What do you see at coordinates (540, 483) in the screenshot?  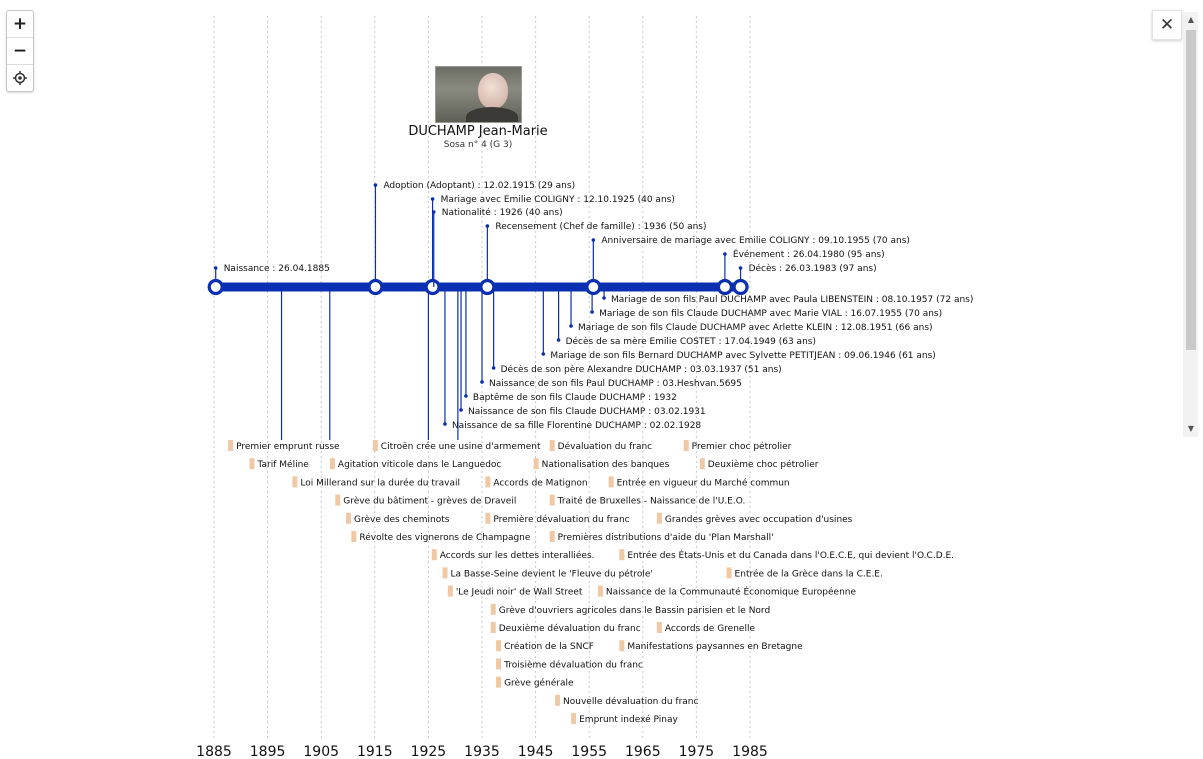 I see `history-event-label: Accords de Matignon` at bounding box center [540, 483].